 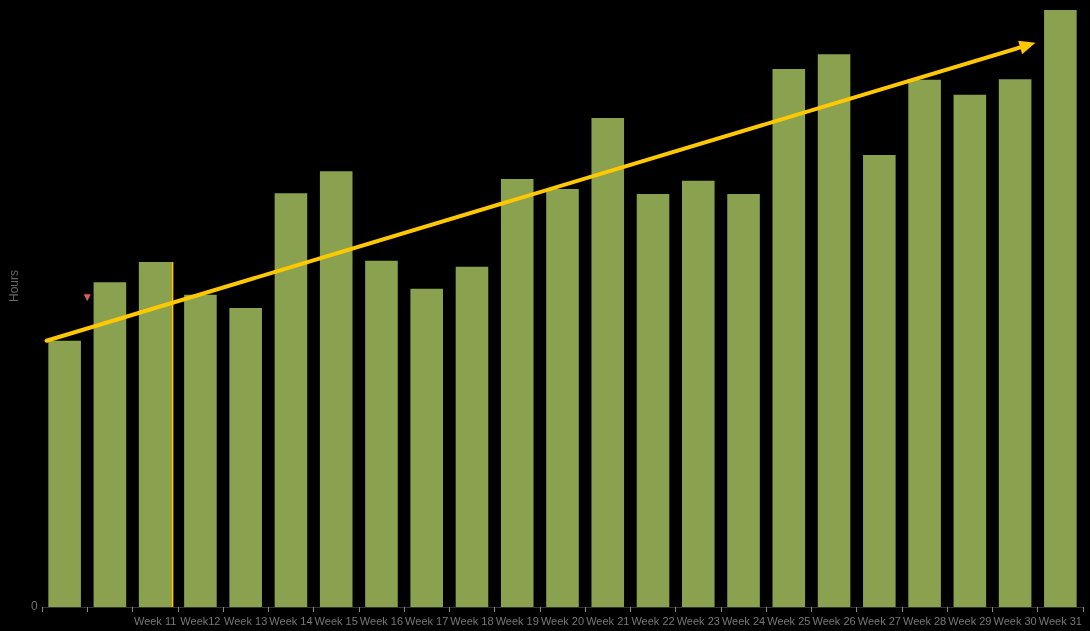 I want to click on x-tick-label: Week 16, so click(x=381, y=620).